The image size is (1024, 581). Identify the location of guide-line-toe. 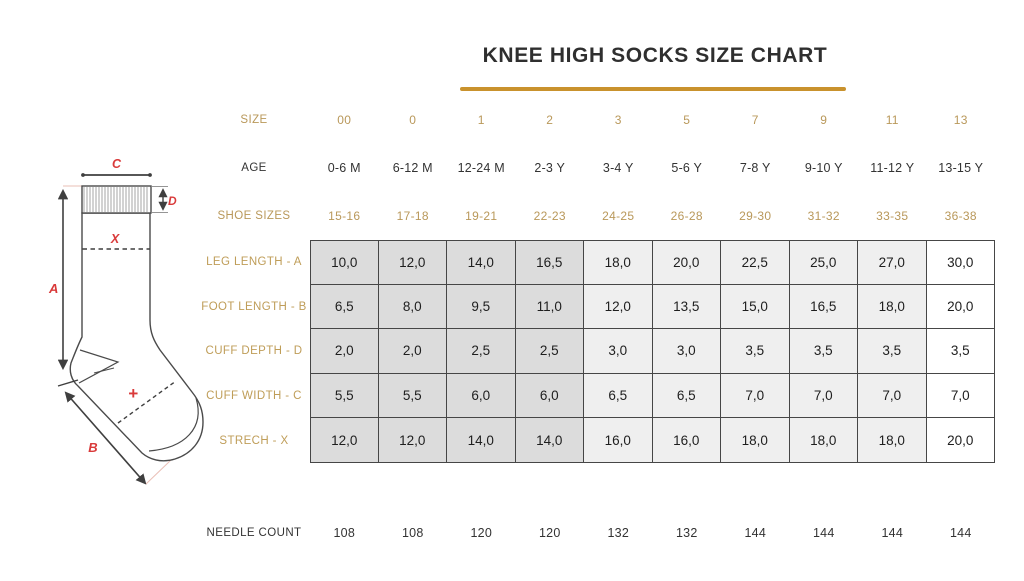
(158, 472).